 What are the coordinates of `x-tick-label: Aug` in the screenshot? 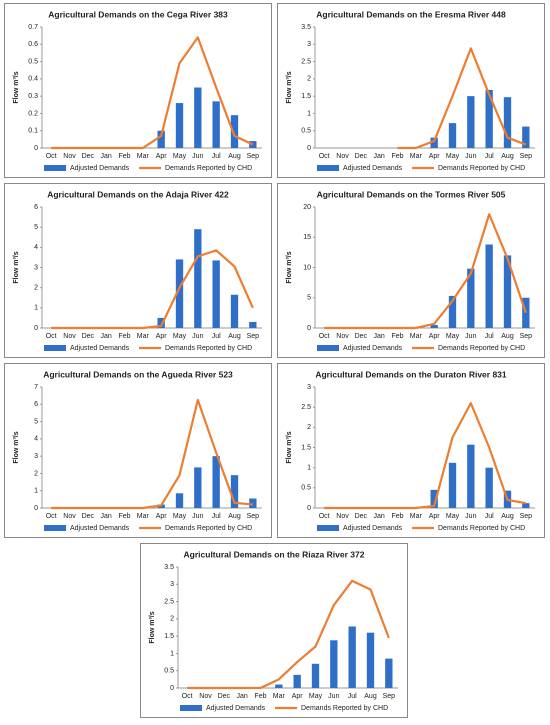 It's located at (507, 516).